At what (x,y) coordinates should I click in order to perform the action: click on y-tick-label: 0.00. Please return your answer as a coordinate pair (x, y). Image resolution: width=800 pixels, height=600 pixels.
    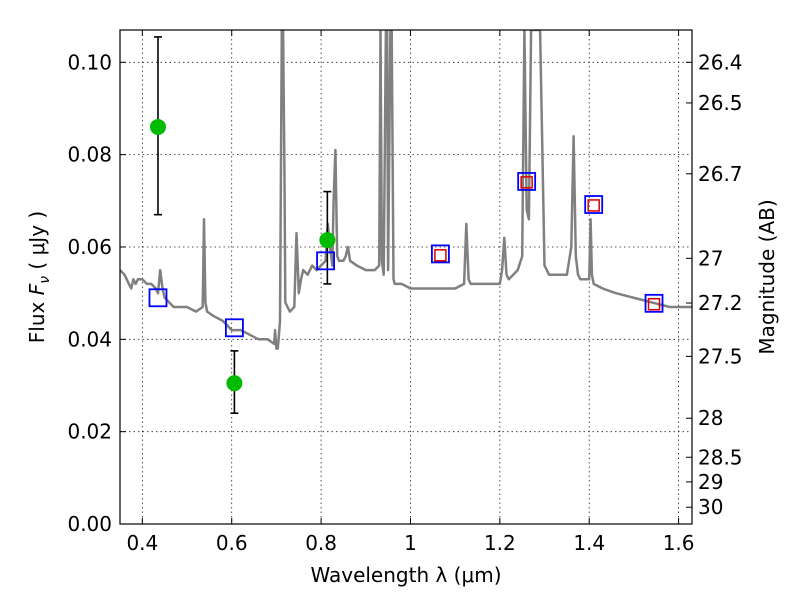
    Looking at the image, I should click on (89, 524).